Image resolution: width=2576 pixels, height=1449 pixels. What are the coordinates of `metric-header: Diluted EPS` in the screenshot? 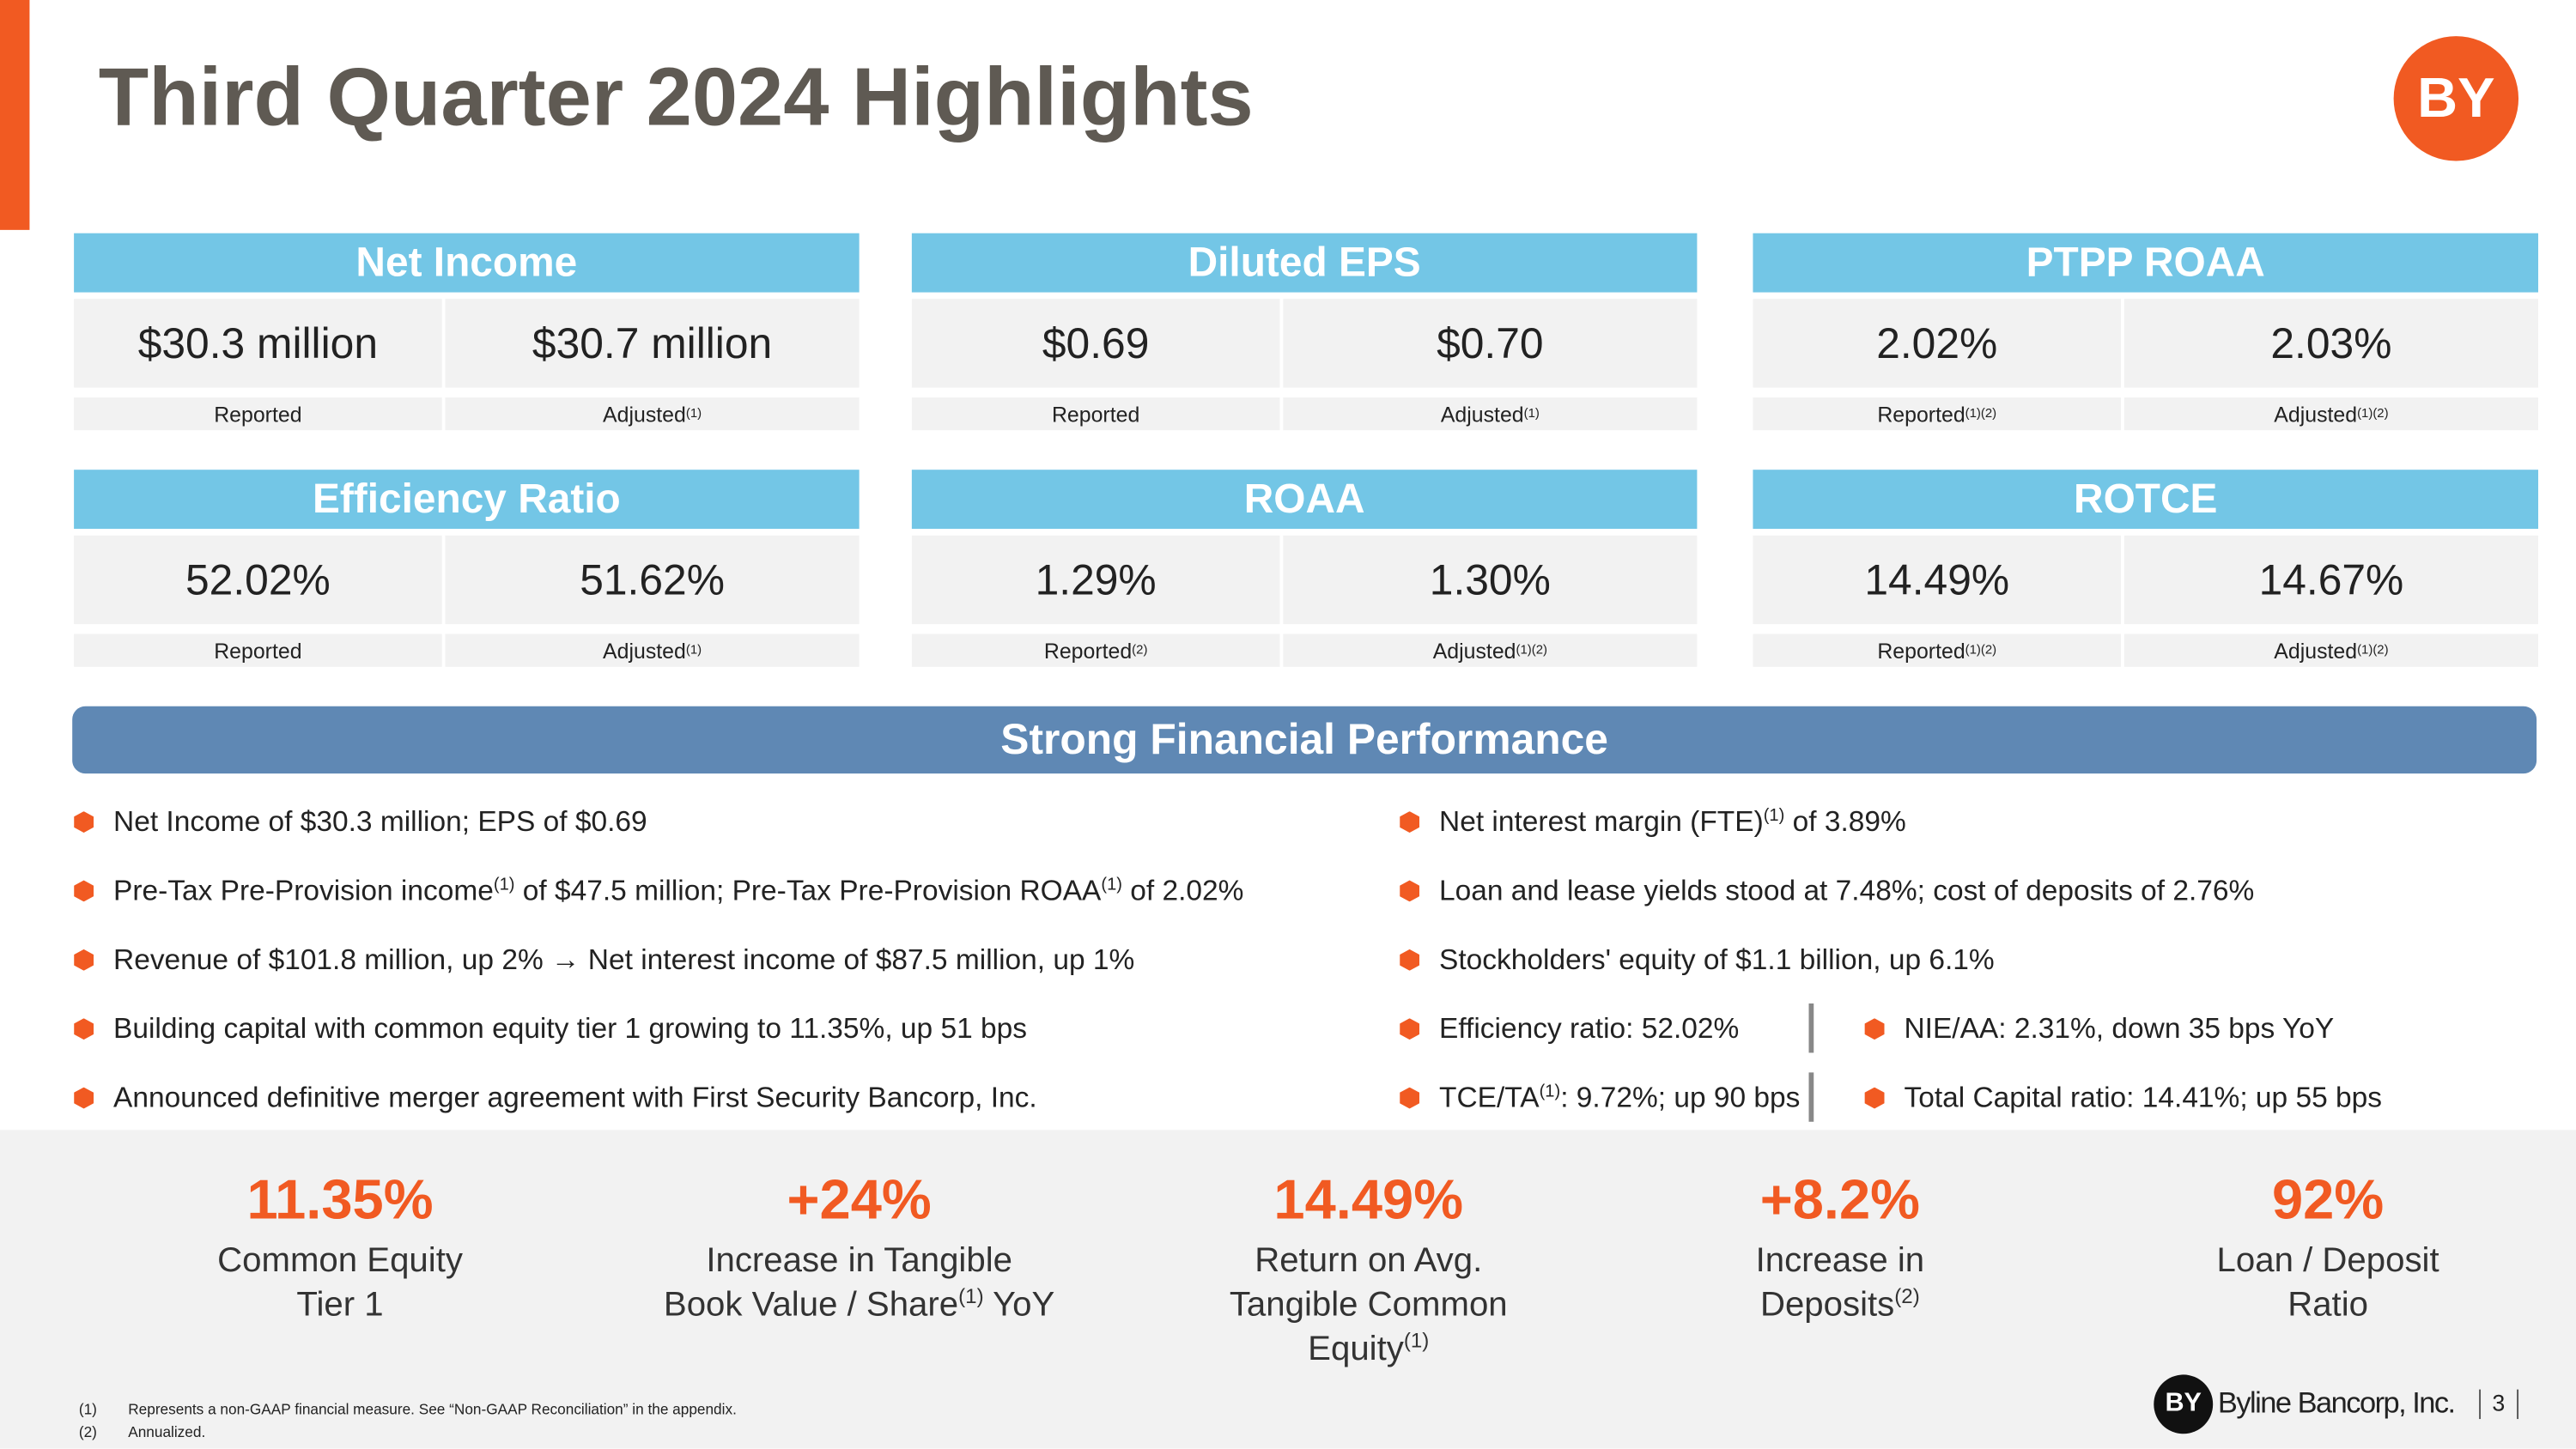 It's located at (1305, 263).